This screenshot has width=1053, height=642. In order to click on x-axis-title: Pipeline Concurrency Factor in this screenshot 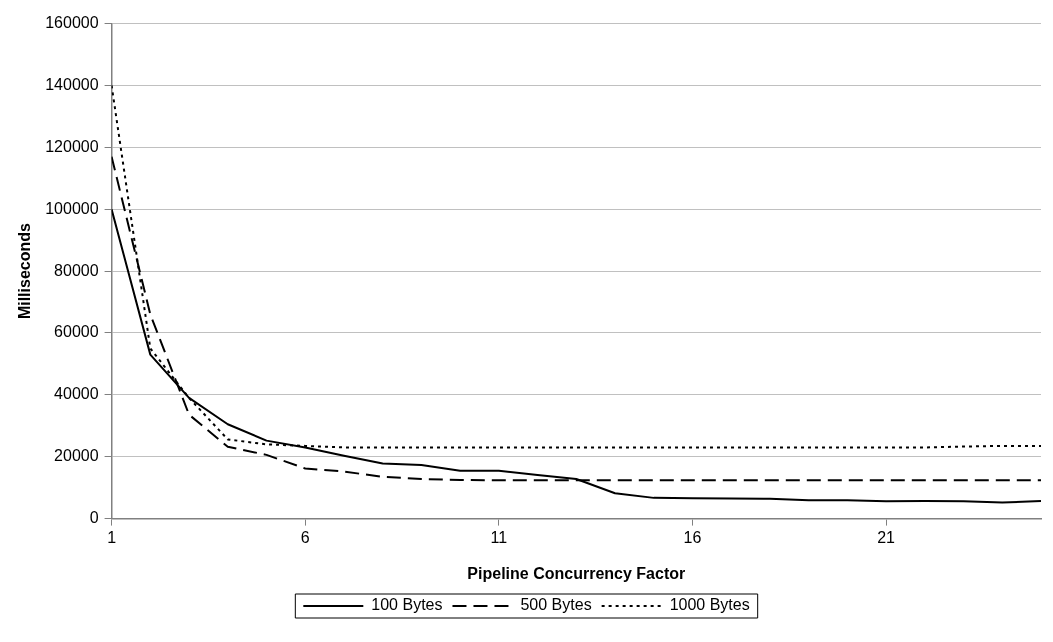, I will do `click(576, 573)`.